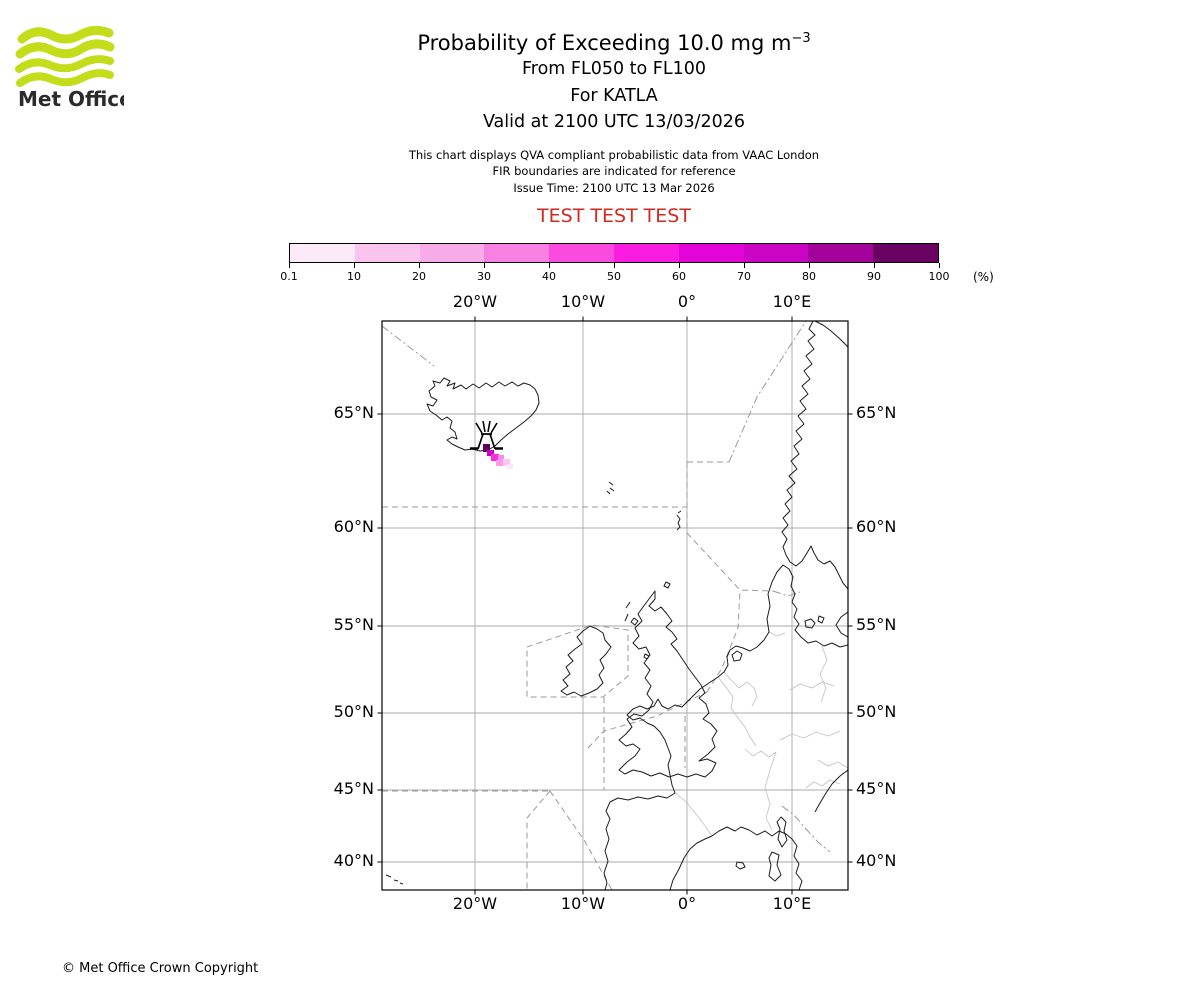  I want to click on colorbar: (%) 0.1 10 20 30 40 50 60 70 80 90 100, so click(637, 263).